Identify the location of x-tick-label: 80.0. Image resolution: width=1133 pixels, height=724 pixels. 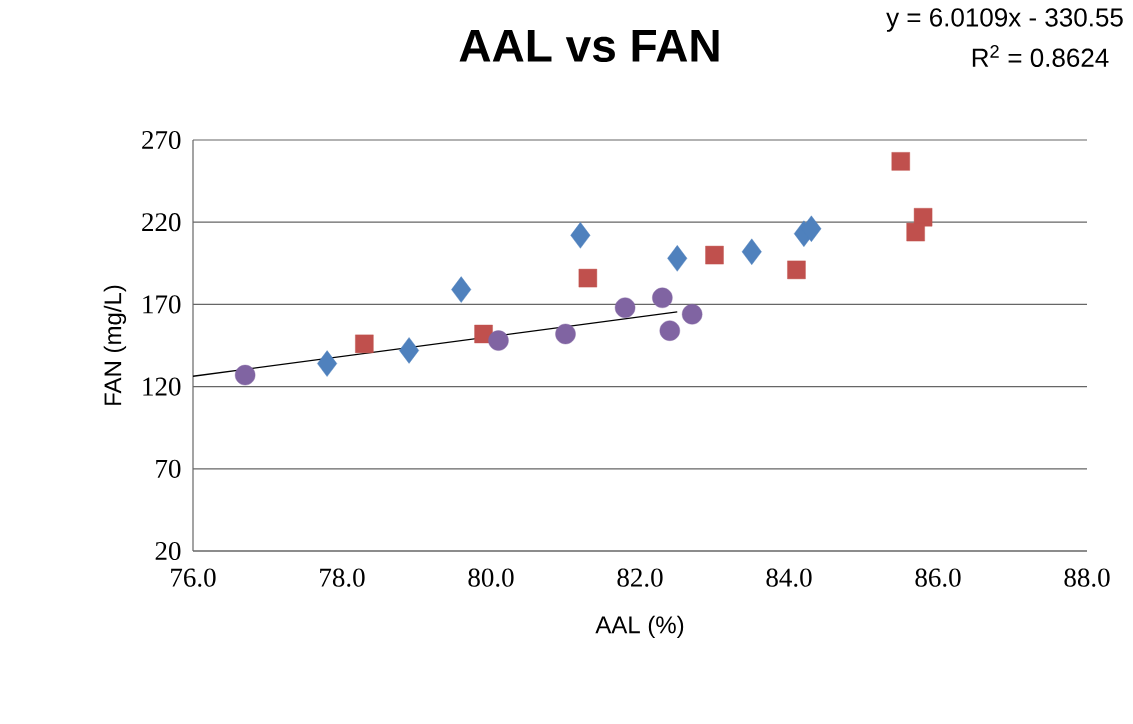
(491, 577).